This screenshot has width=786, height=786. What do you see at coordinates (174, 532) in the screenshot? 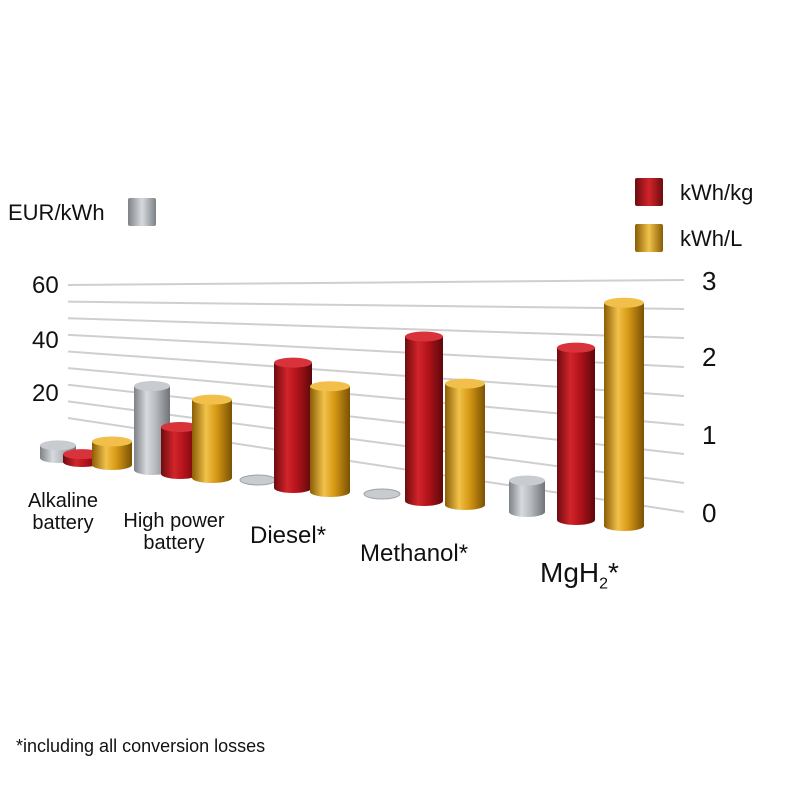
I see `category-label-high-power: High power battery` at bounding box center [174, 532].